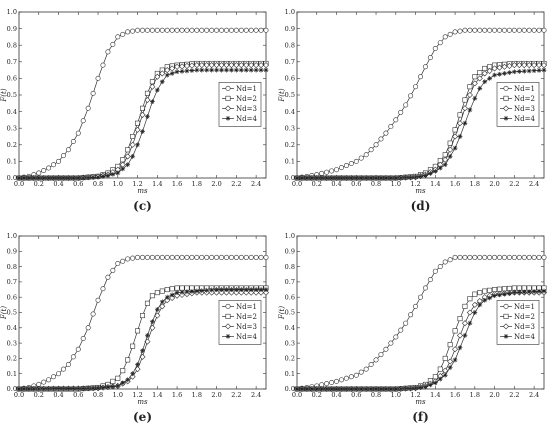 The height and width of the screenshot is (428, 550). What do you see at coordinates (98, 184) in the screenshot?
I see `x-tick-label: 0.8` at bounding box center [98, 184].